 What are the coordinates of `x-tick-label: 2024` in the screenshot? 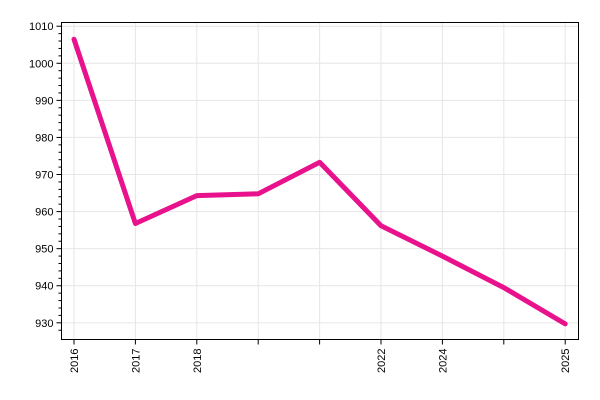 It's located at (443, 361).